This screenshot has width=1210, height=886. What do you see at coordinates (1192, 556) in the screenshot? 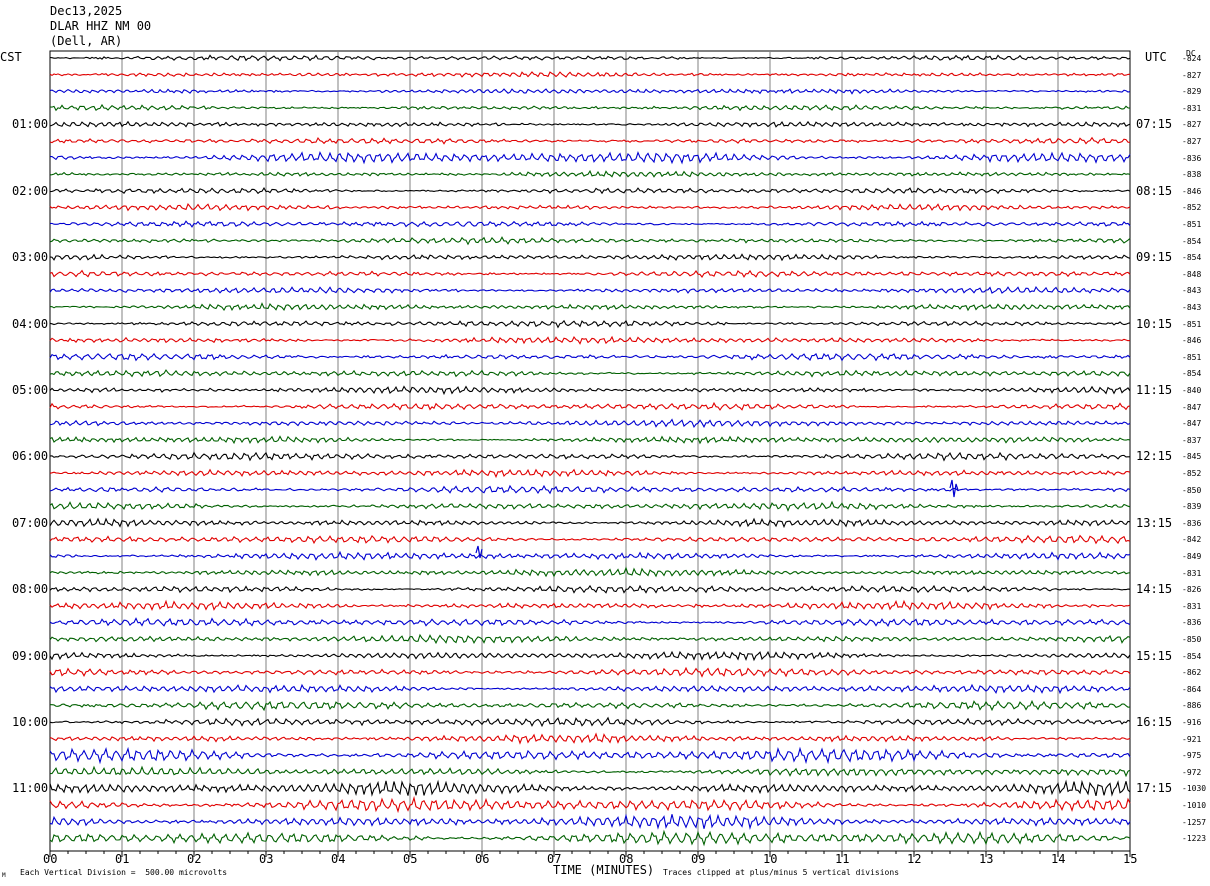
I see `dc-offset-label: -849` at bounding box center [1192, 556].